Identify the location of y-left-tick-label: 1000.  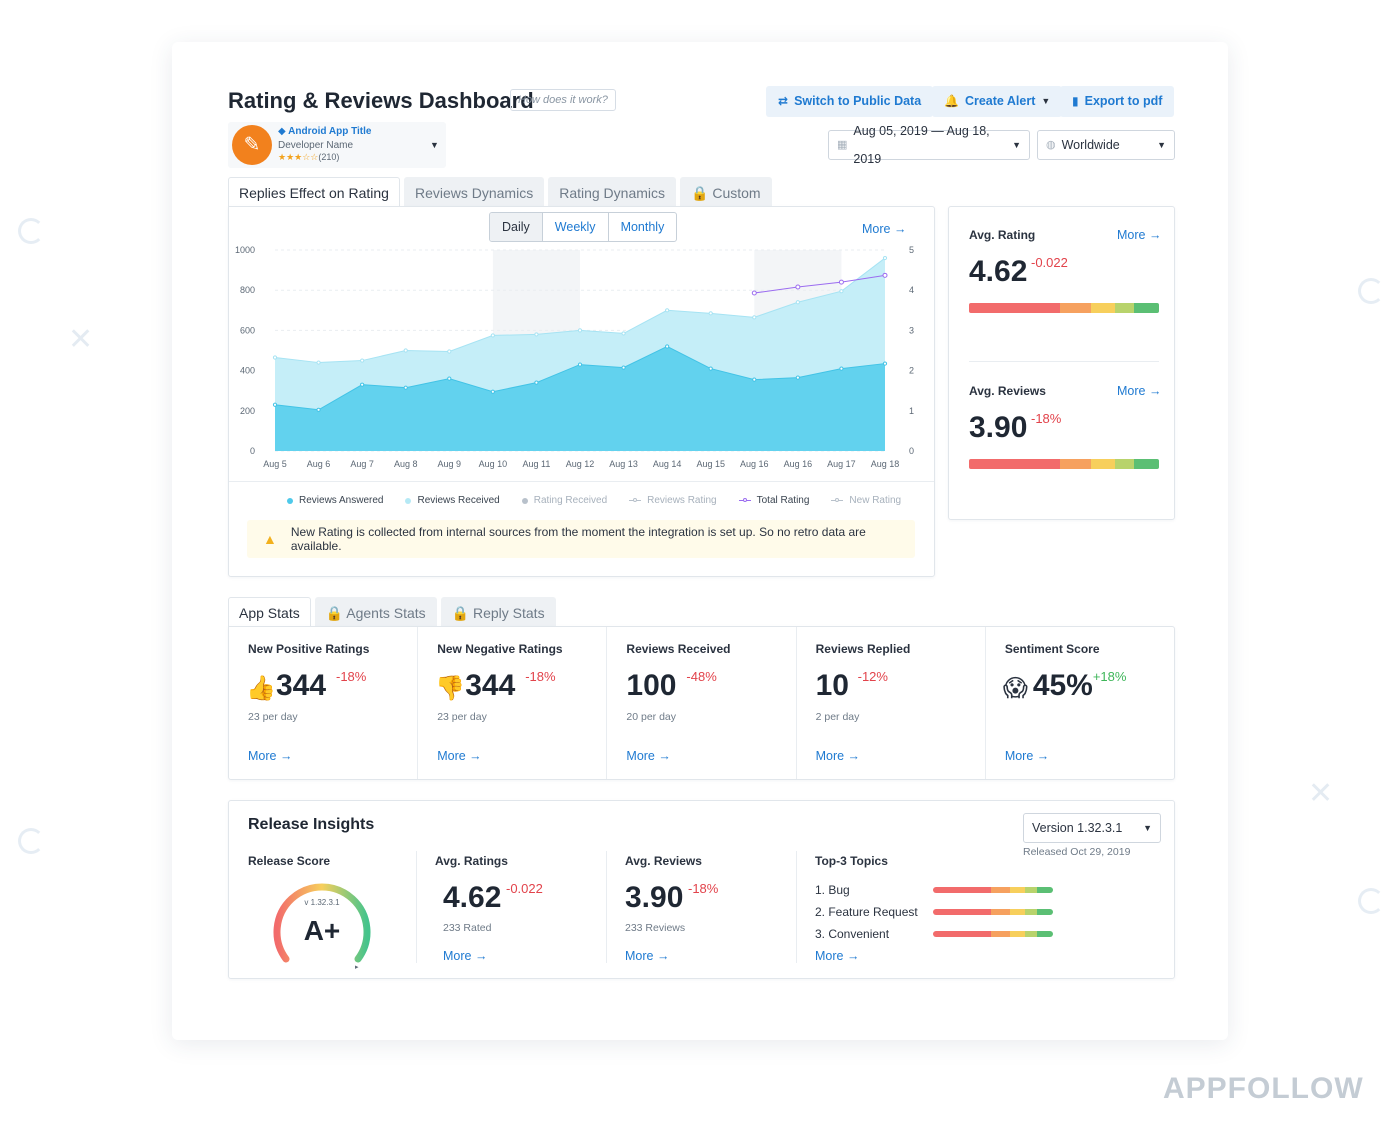
(245, 250).